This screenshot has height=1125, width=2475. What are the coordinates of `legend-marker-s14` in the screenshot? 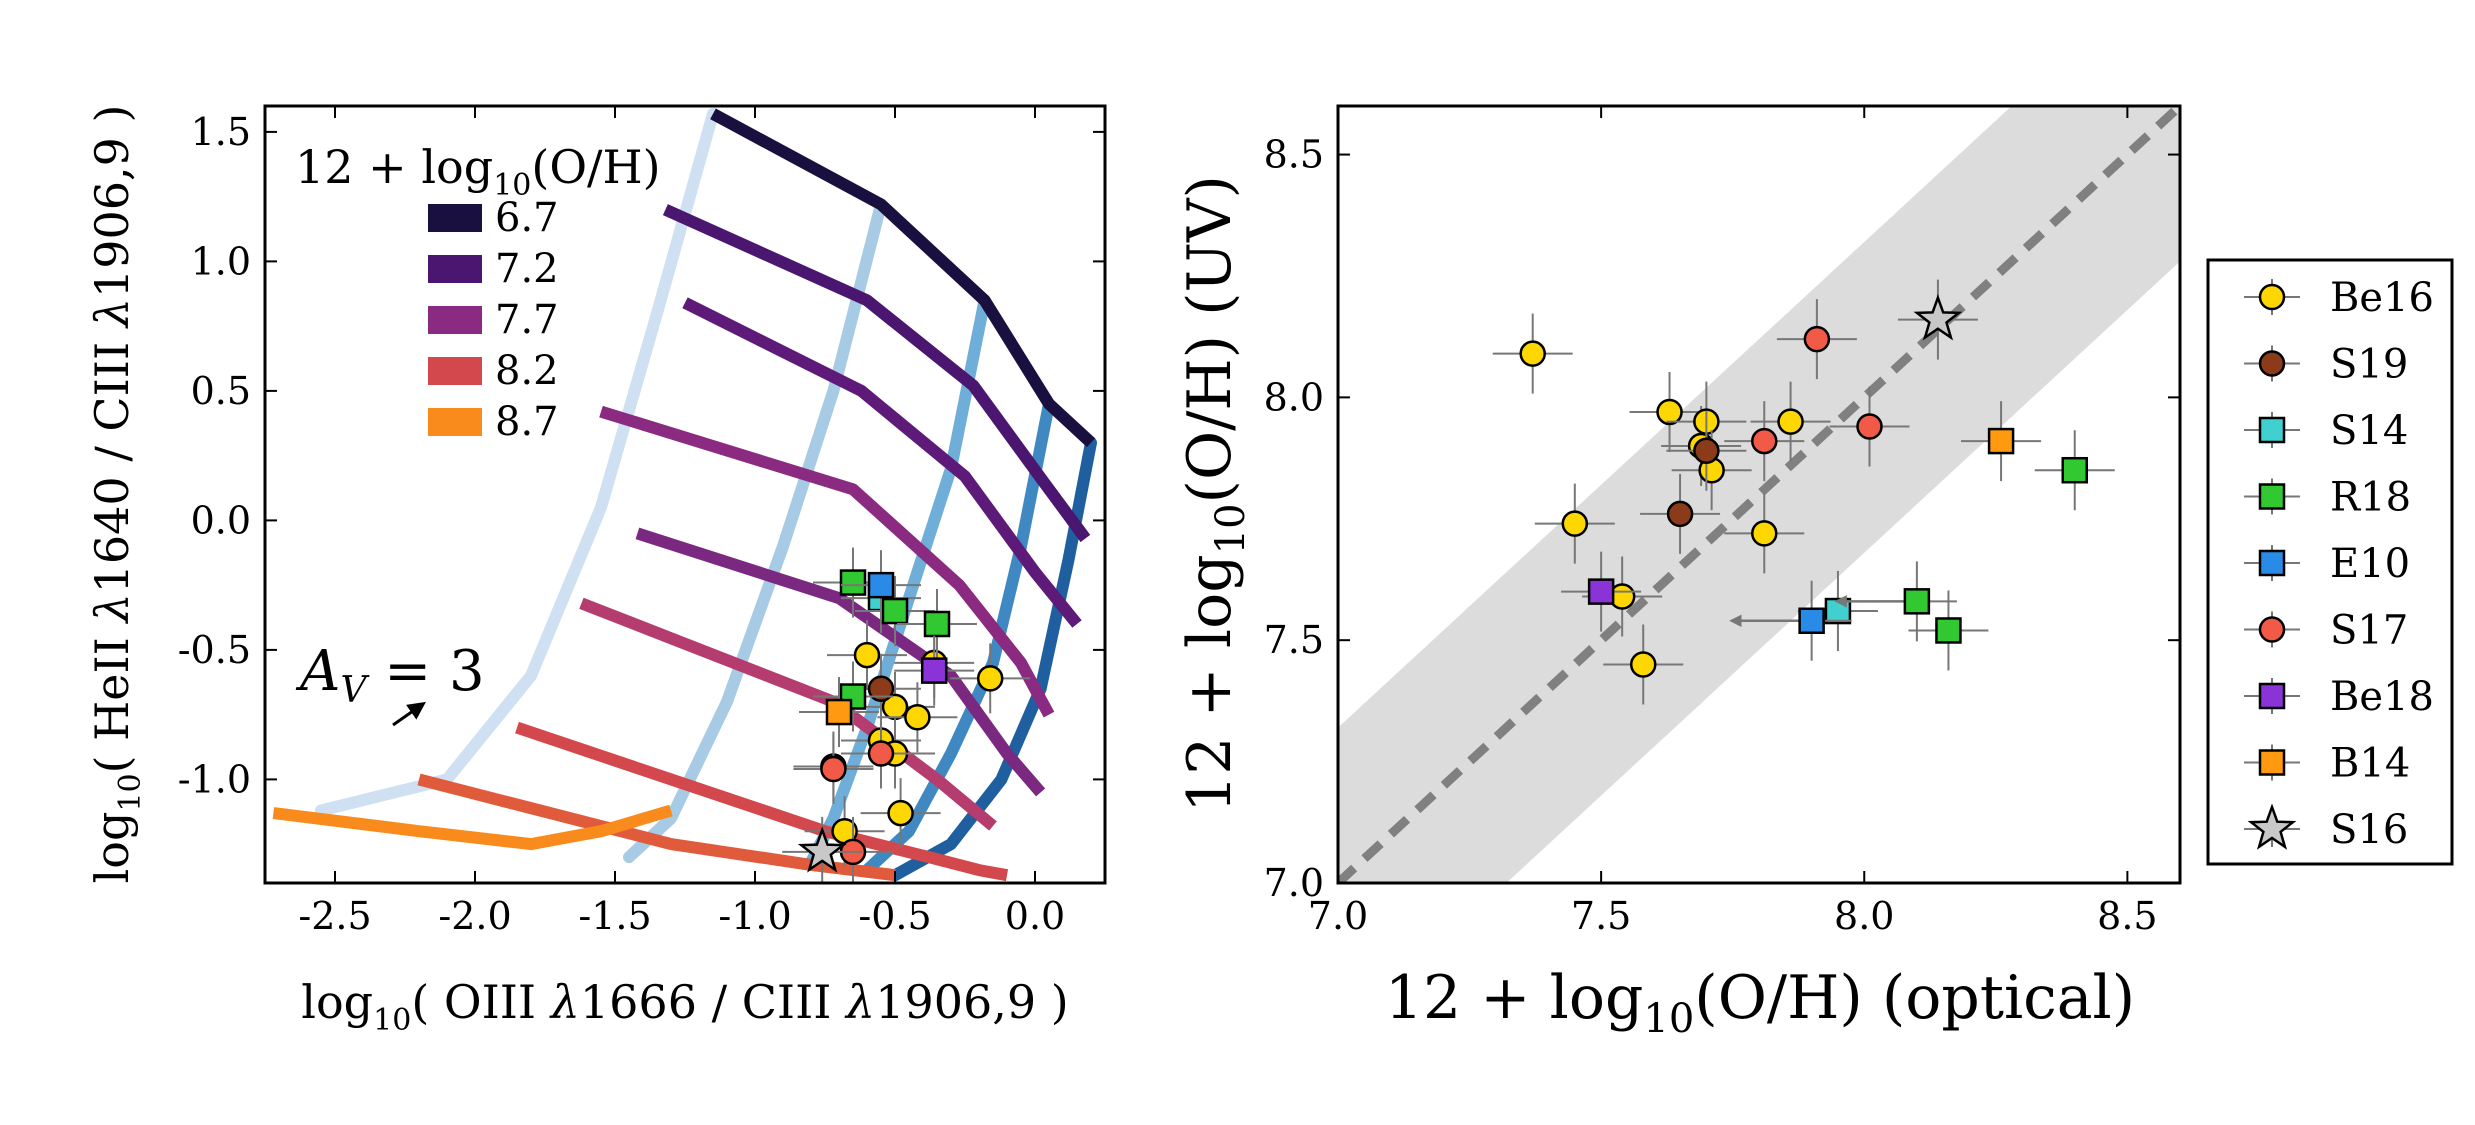 It's located at (2272, 430).